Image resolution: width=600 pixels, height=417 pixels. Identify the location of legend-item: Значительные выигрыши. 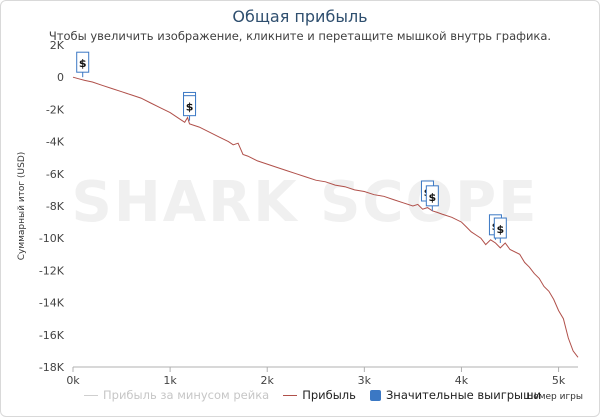
(455, 395).